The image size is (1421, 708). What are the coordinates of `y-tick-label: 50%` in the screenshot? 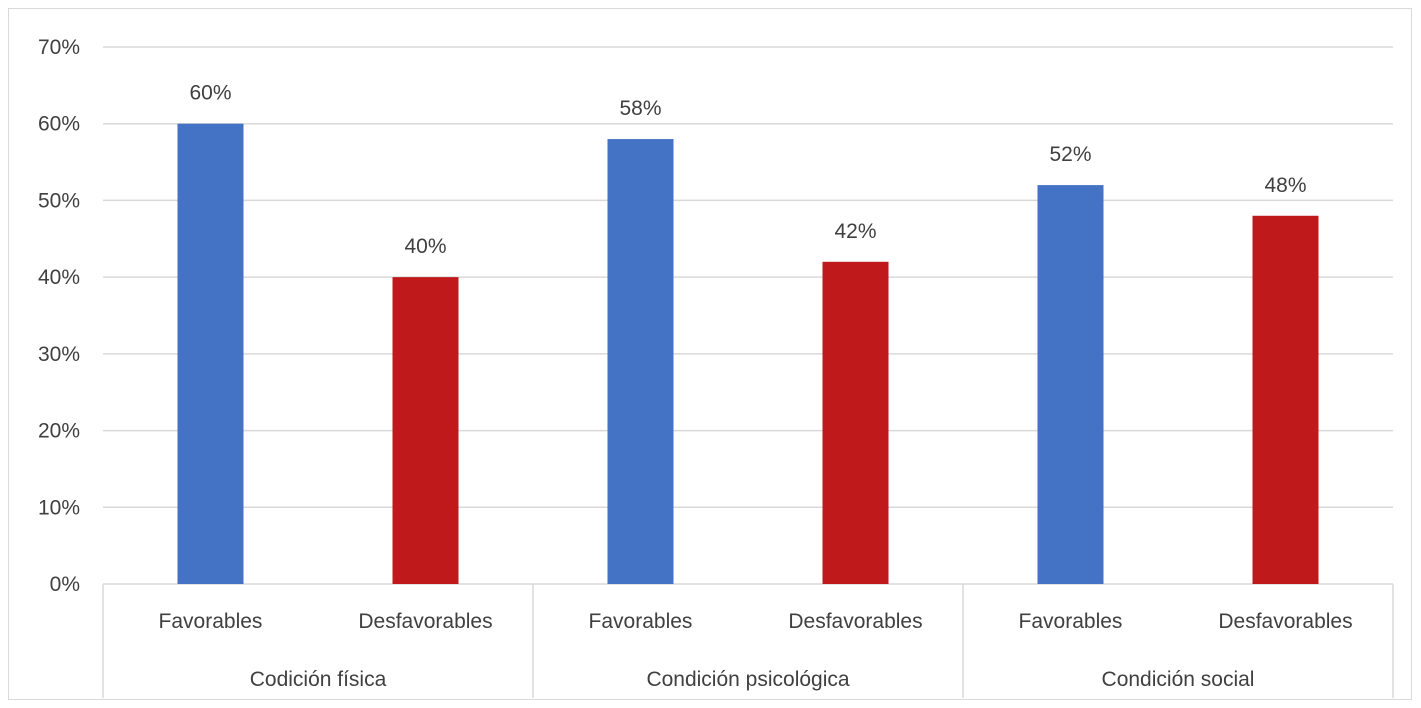 It's located at (59, 200).